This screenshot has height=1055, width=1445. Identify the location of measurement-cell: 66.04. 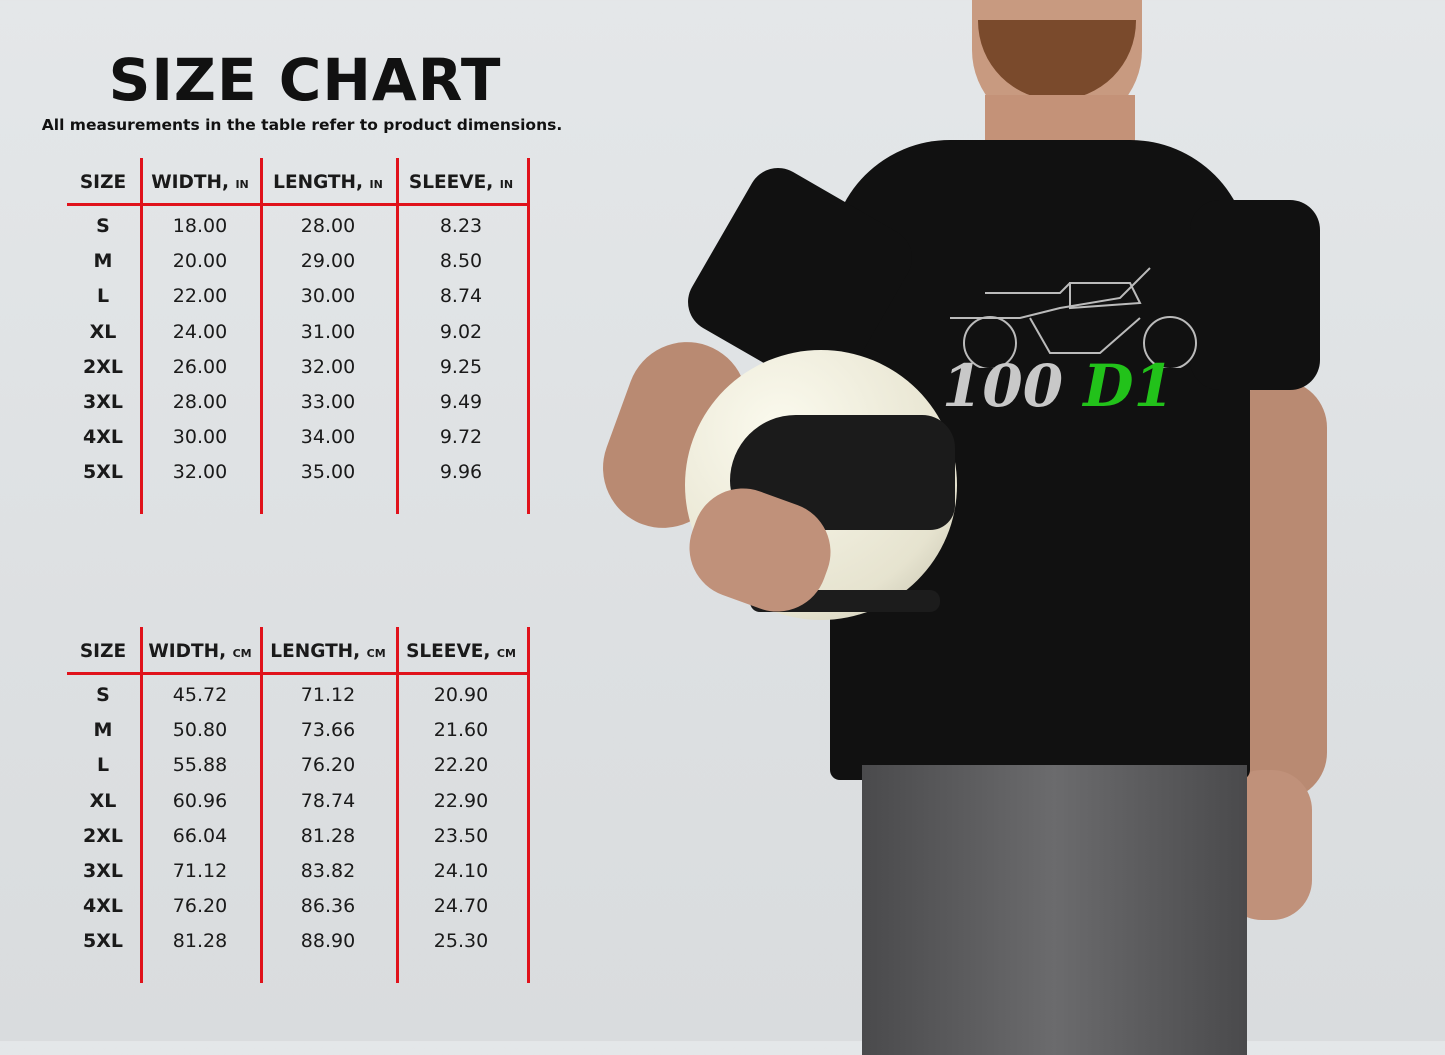
(200, 835).